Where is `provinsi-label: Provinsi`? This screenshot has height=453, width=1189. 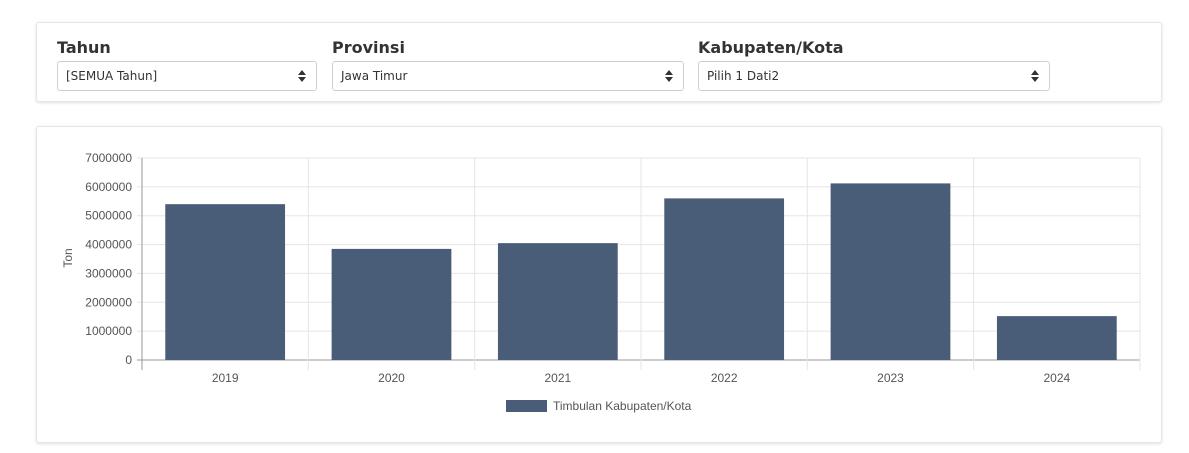 provinsi-label: Provinsi is located at coordinates (368, 47).